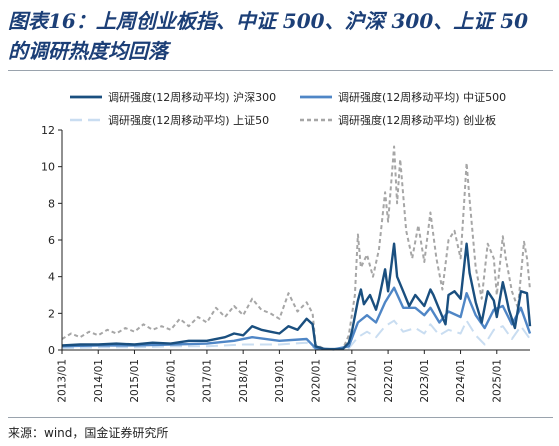 The image size is (559, 446). What do you see at coordinates (63, 381) in the screenshot?
I see `x-tick-label: 2013/01` at bounding box center [63, 381].